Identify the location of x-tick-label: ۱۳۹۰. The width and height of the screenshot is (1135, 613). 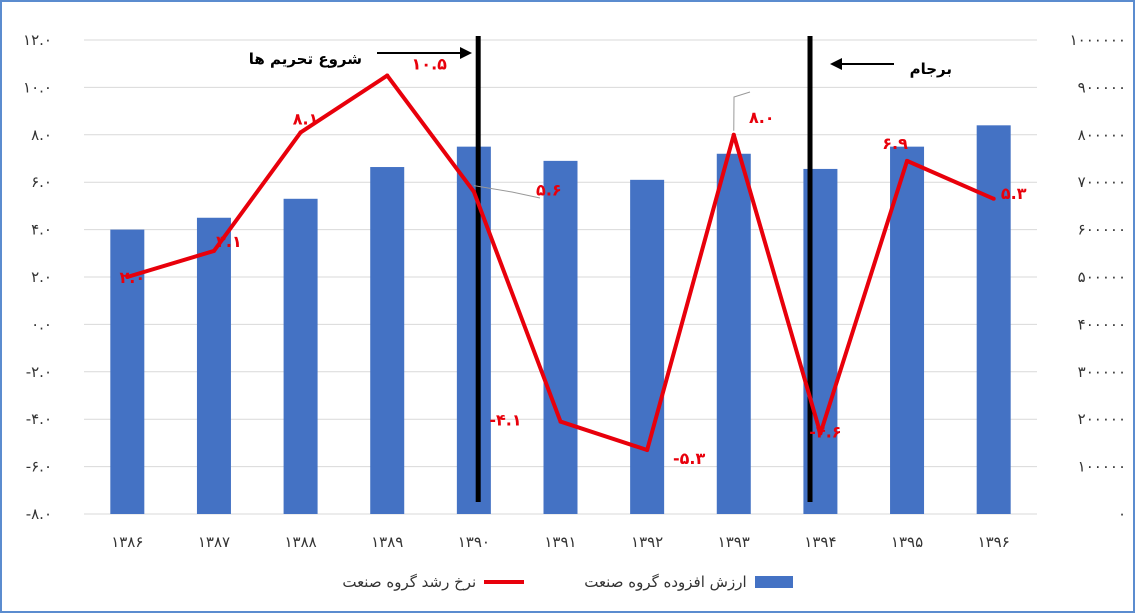
(474, 542).